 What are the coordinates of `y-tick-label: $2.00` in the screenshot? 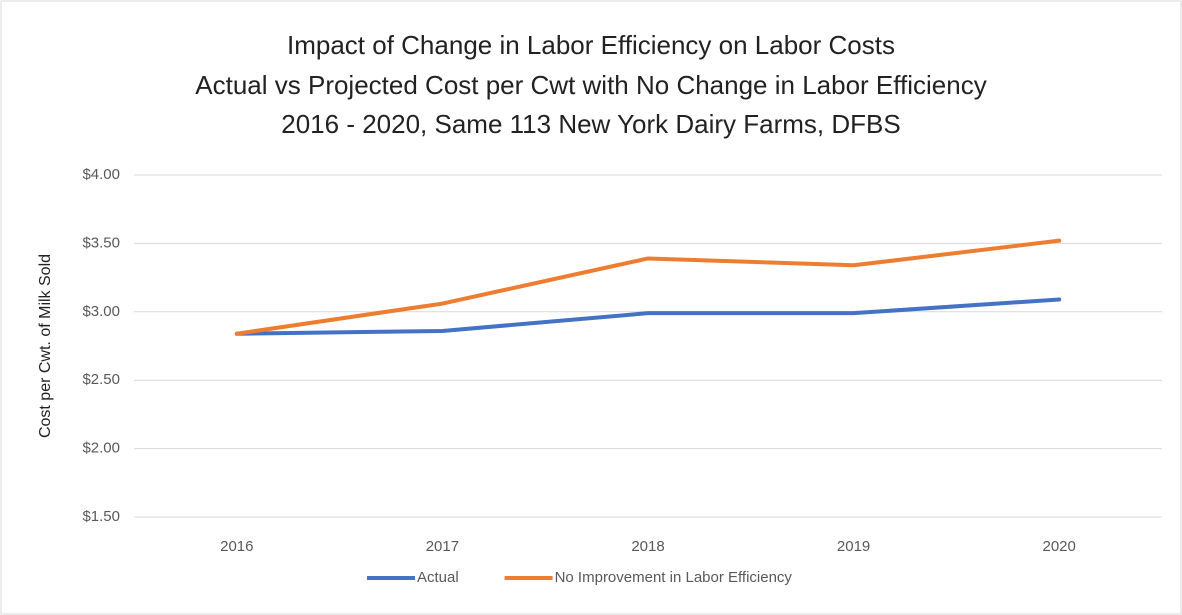 It's located at (101, 448).